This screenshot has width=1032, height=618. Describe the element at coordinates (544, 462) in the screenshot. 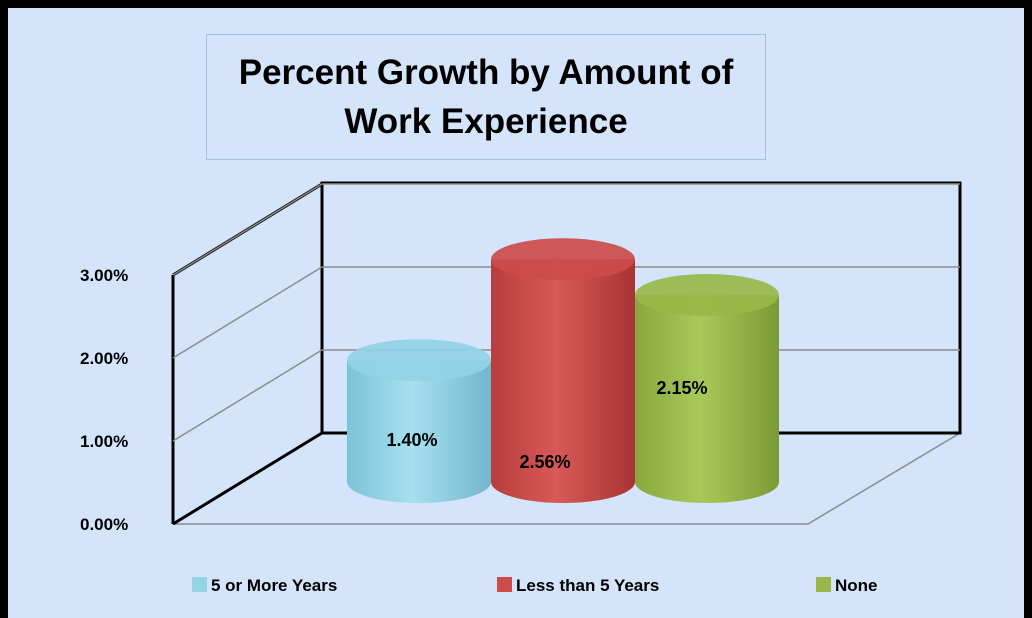

I see `data-label: 2.56%` at that location.